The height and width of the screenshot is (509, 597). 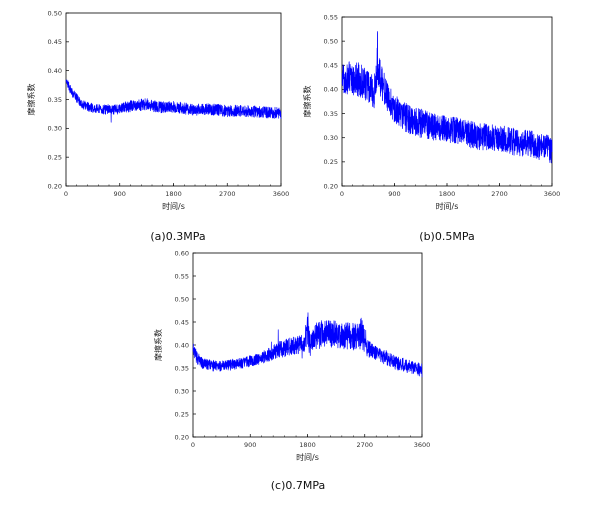 What do you see at coordinates (298, 485) in the screenshot?
I see `panel-caption: (c)0.7MPa` at bounding box center [298, 485].